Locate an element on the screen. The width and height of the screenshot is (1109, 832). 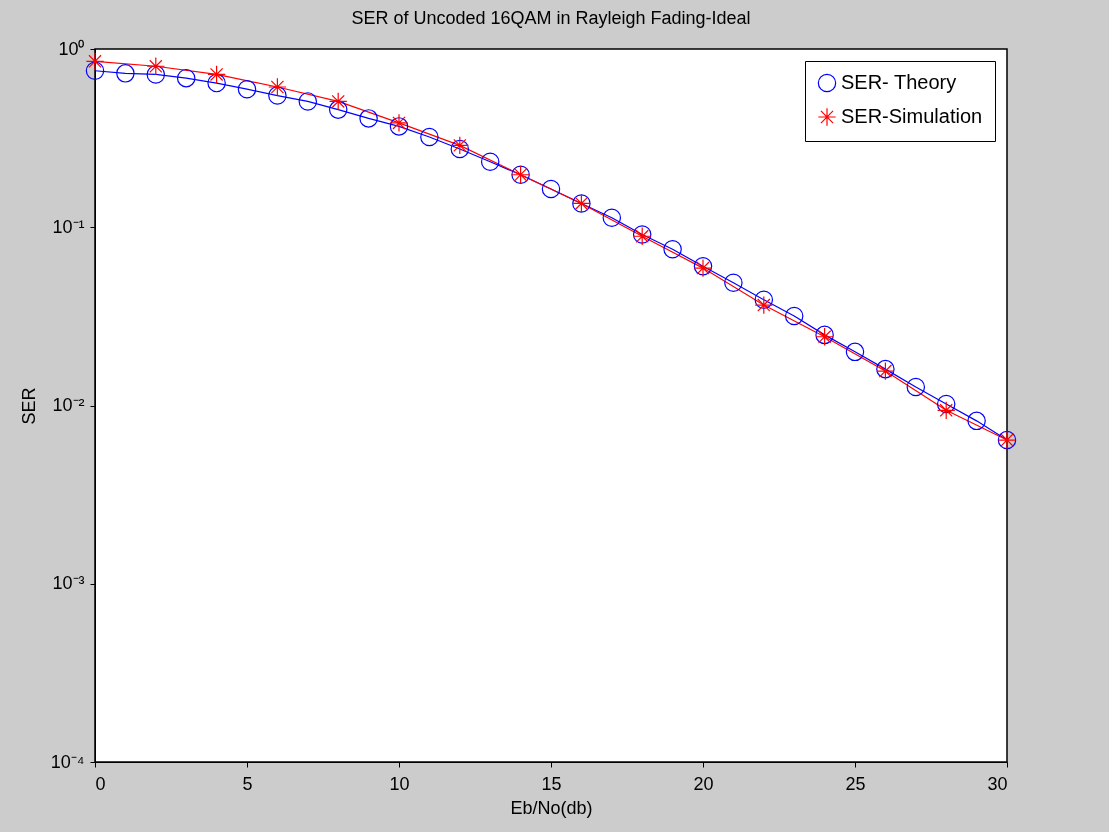
y-axis-title: SER is located at coordinates (28, 406).